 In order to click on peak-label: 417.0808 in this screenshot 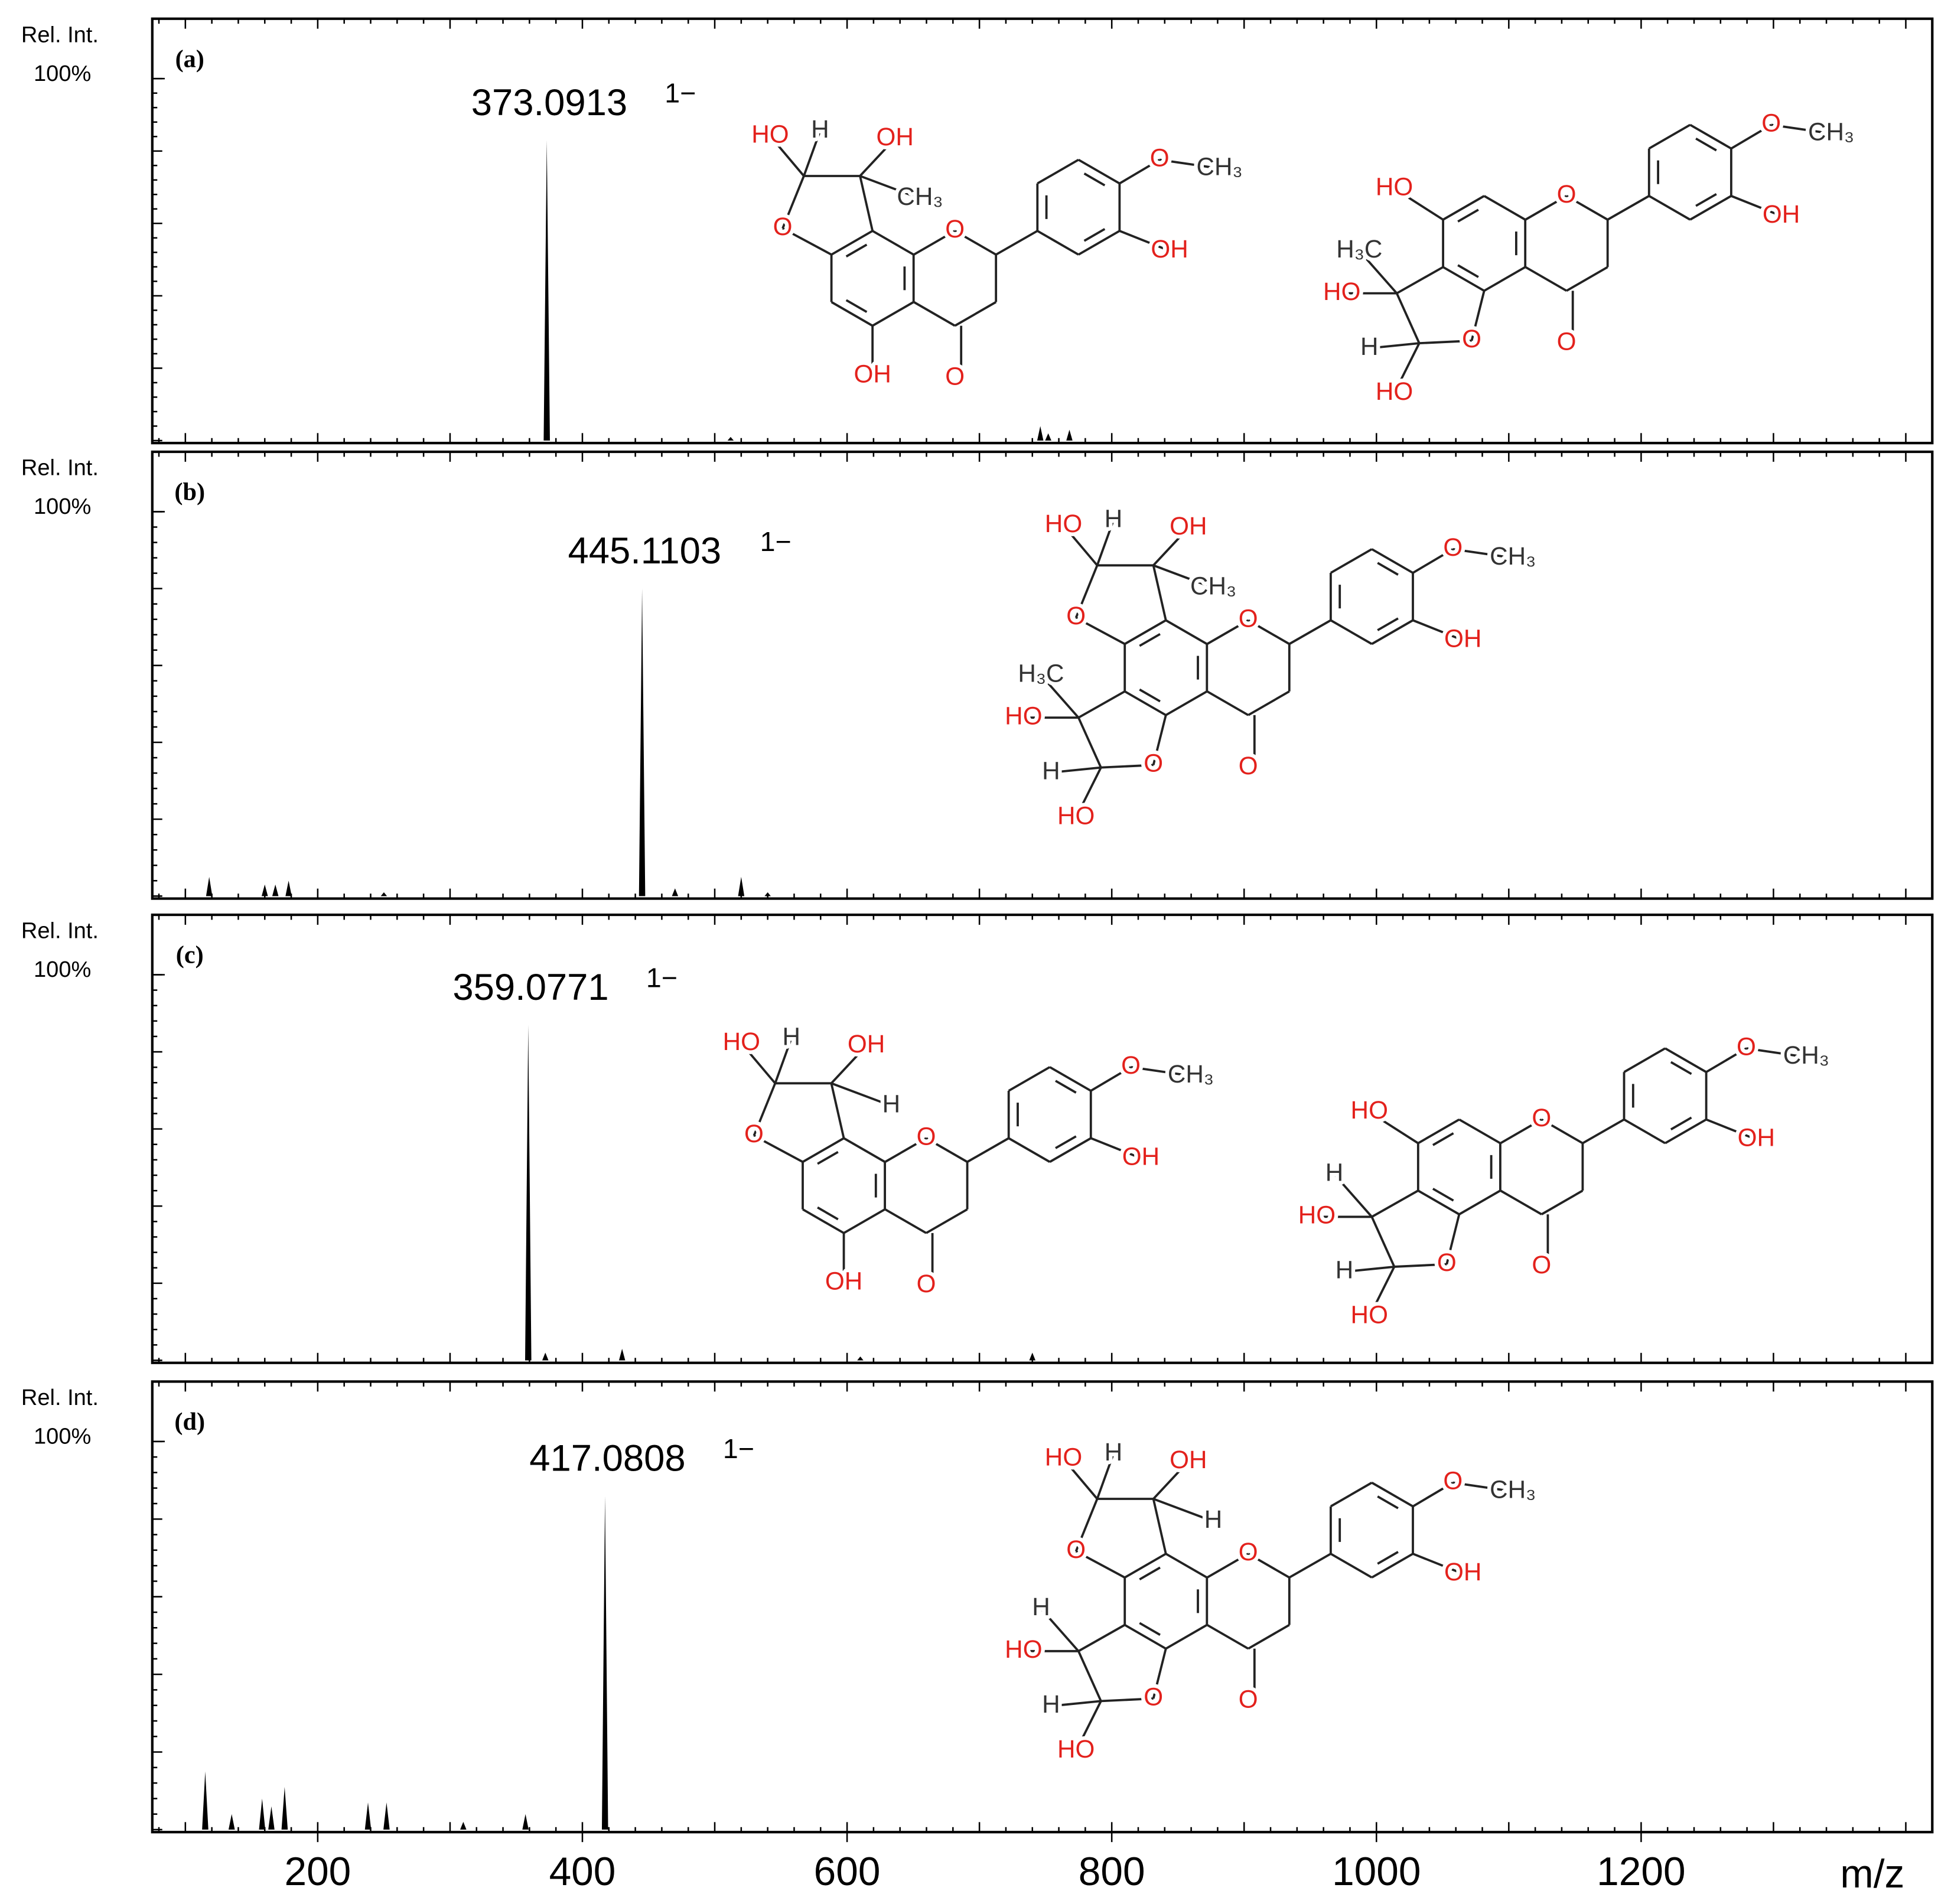, I will do `click(607, 1458)`.